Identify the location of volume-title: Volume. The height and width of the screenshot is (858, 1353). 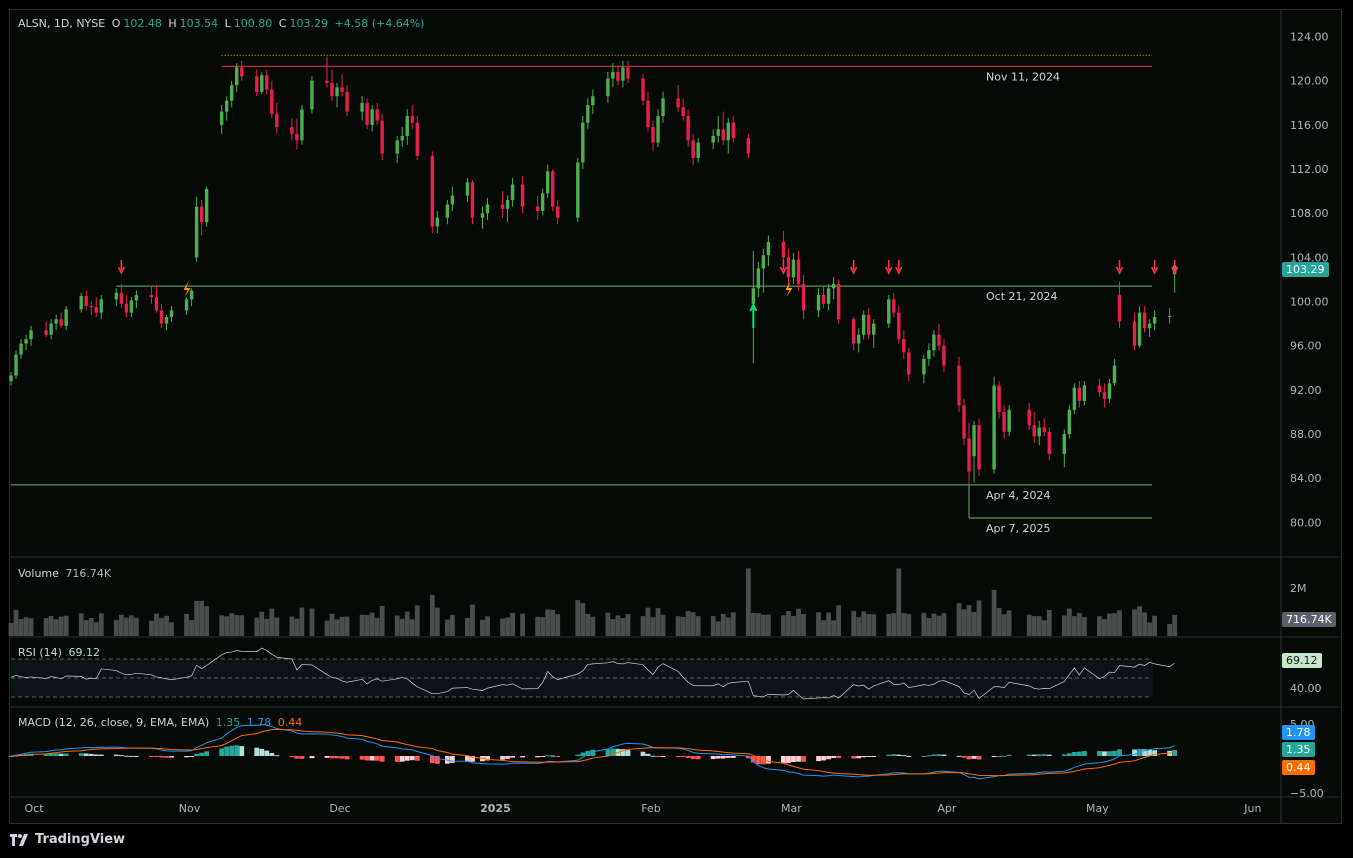
(38, 573).